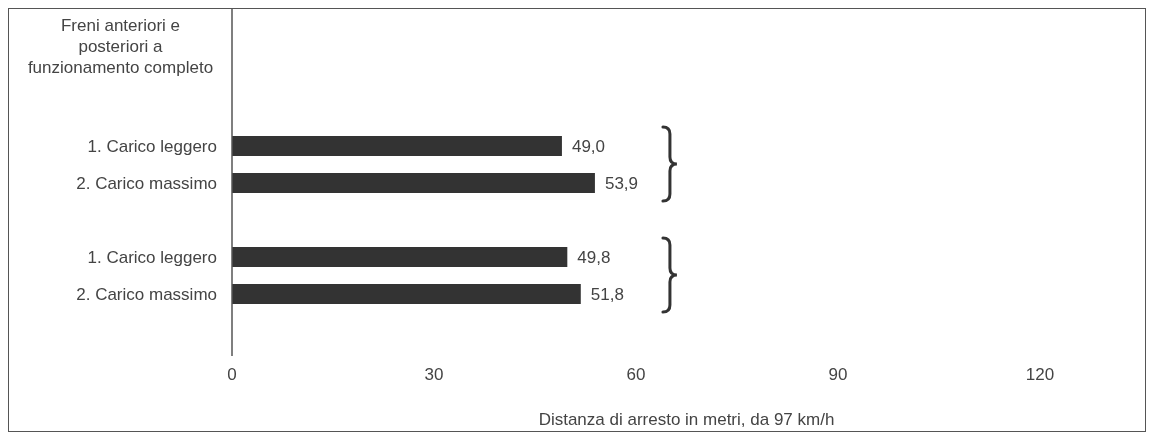 The height and width of the screenshot is (440, 1150). Describe the element at coordinates (594, 257) in the screenshot. I see `data-label: 49,8` at that location.